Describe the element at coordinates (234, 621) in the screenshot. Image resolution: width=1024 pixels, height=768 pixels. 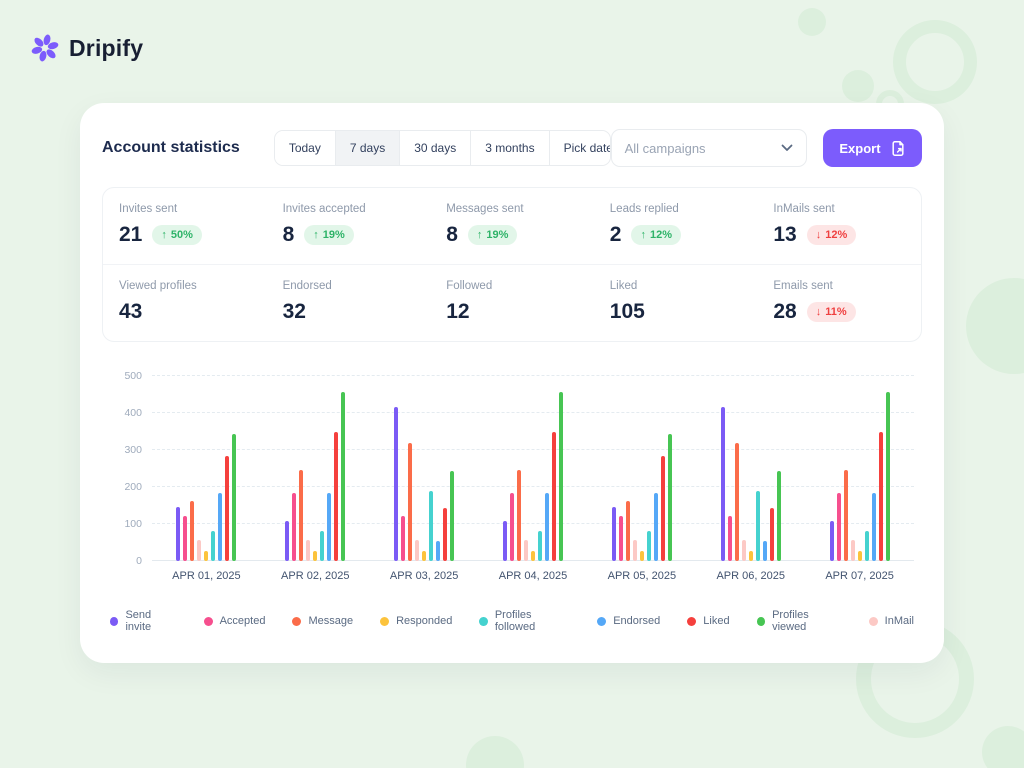
I see `legend-item-accepted: Accepted` at that location.